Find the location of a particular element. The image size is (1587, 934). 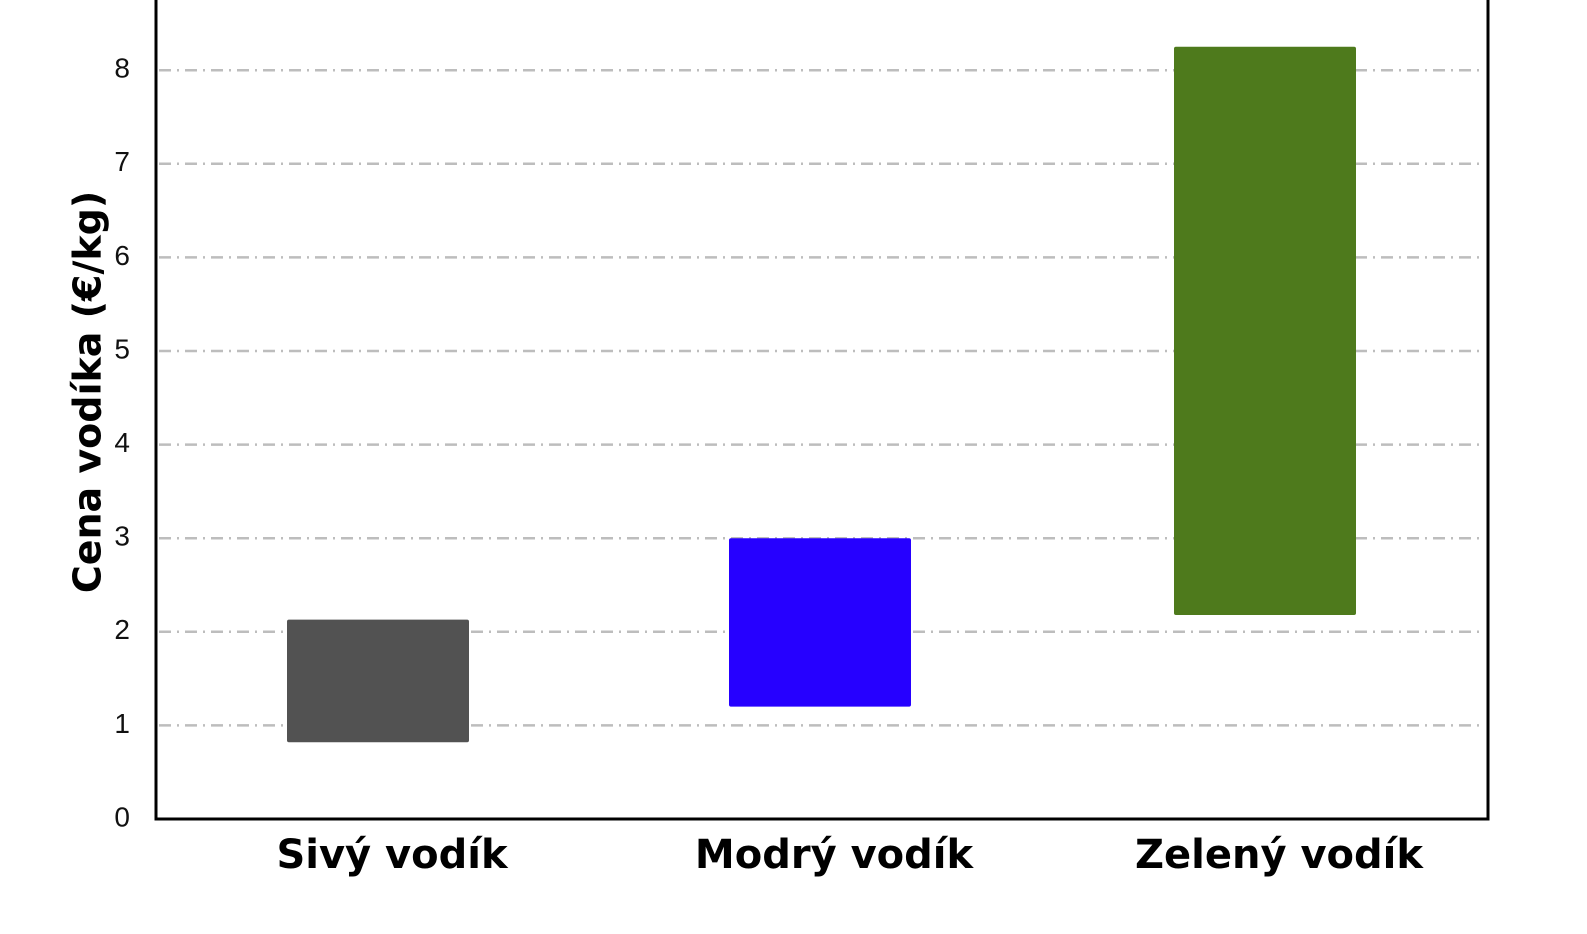

category-label: Zelený vodík is located at coordinates (1279, 855).